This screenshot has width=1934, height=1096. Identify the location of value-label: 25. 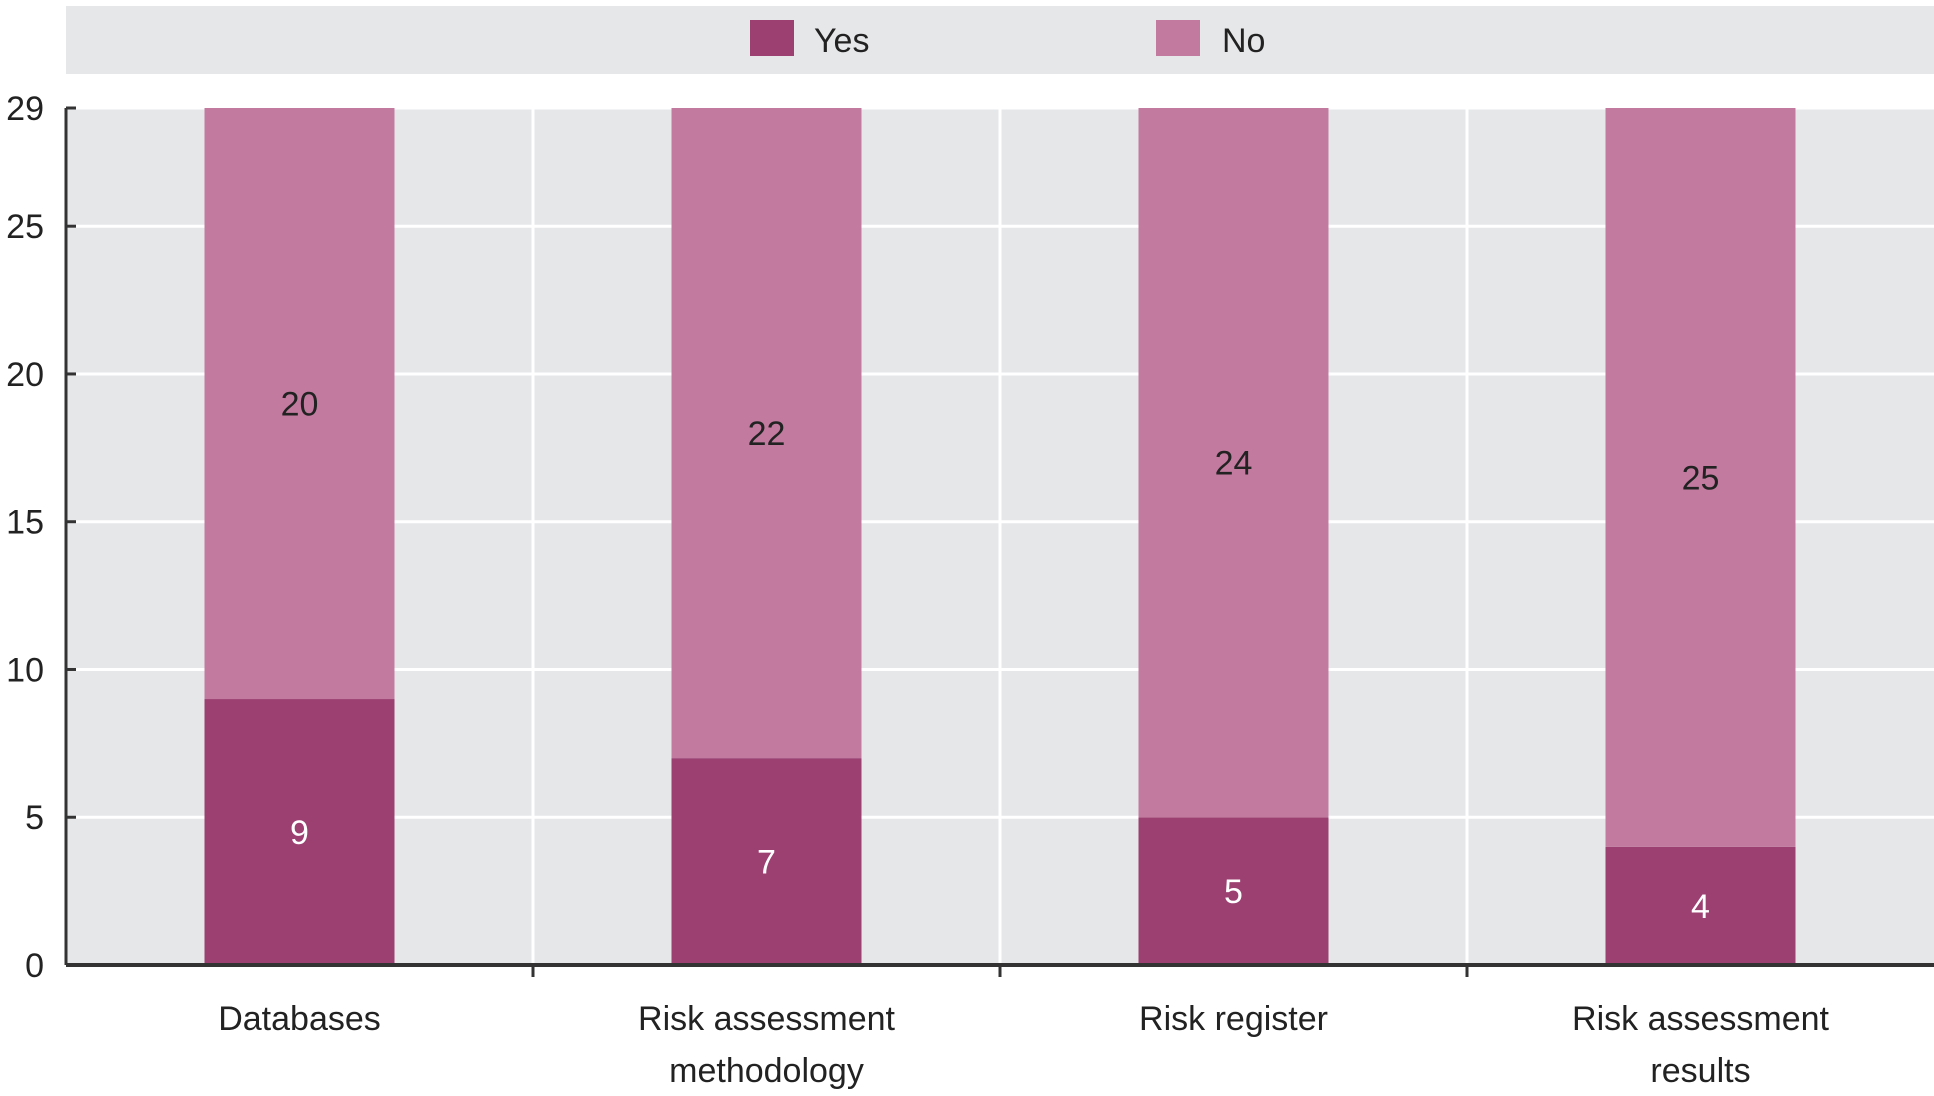
(1701, 478).